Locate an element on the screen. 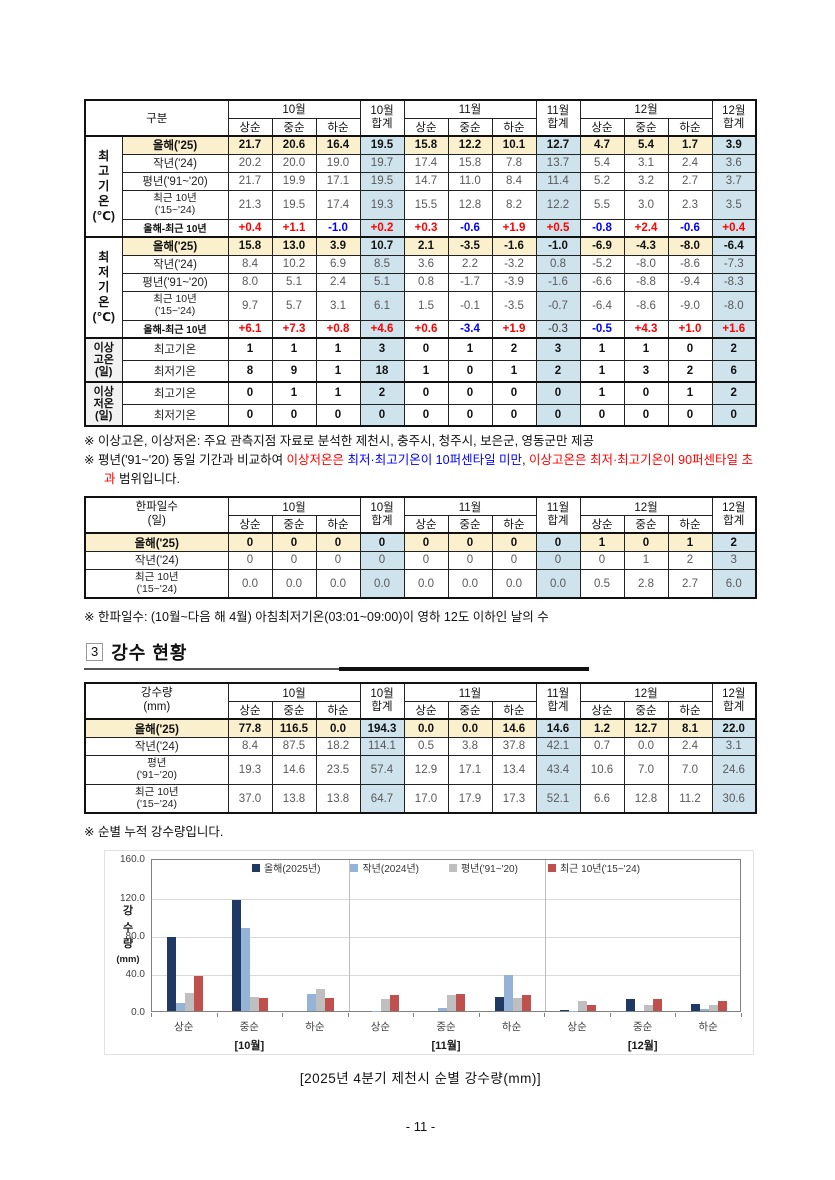  data-cell: -0.5 is located at coordinates (602, 329).